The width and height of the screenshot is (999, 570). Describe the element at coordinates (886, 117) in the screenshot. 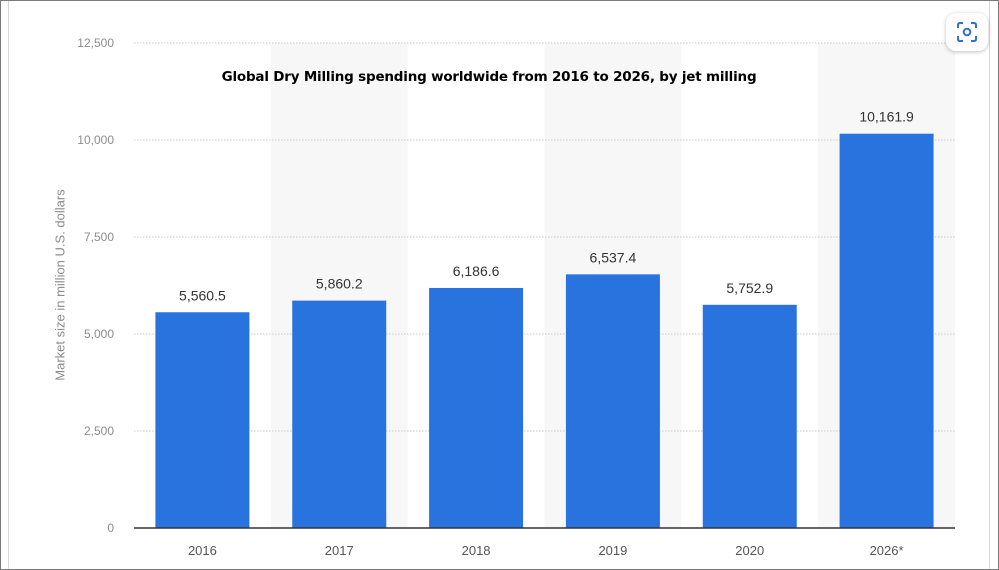

I see `value-label: 10,161.9` at that location.